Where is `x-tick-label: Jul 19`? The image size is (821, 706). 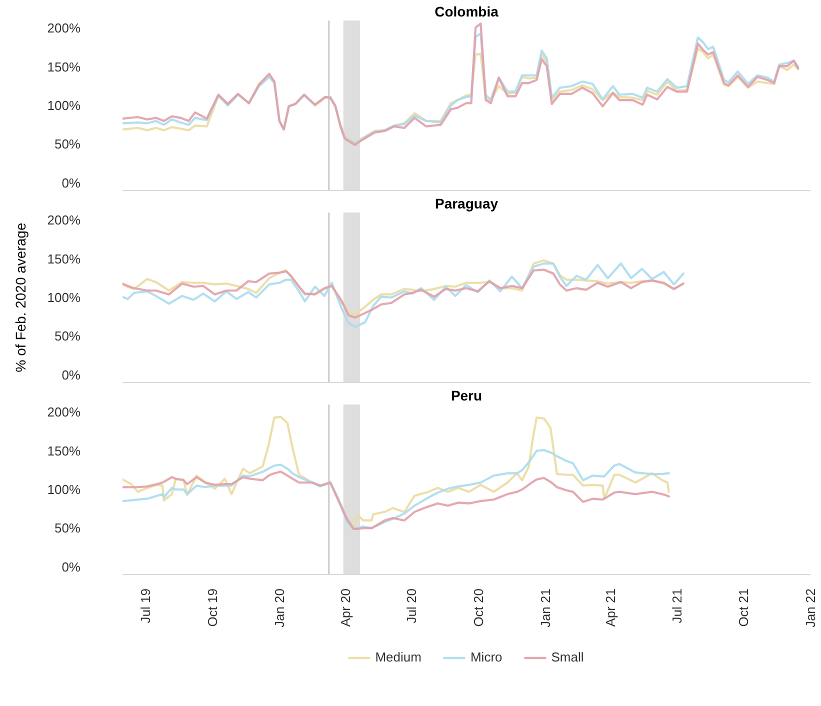 x-tick-label: Jul 19 is located at coordinates (146, 606).